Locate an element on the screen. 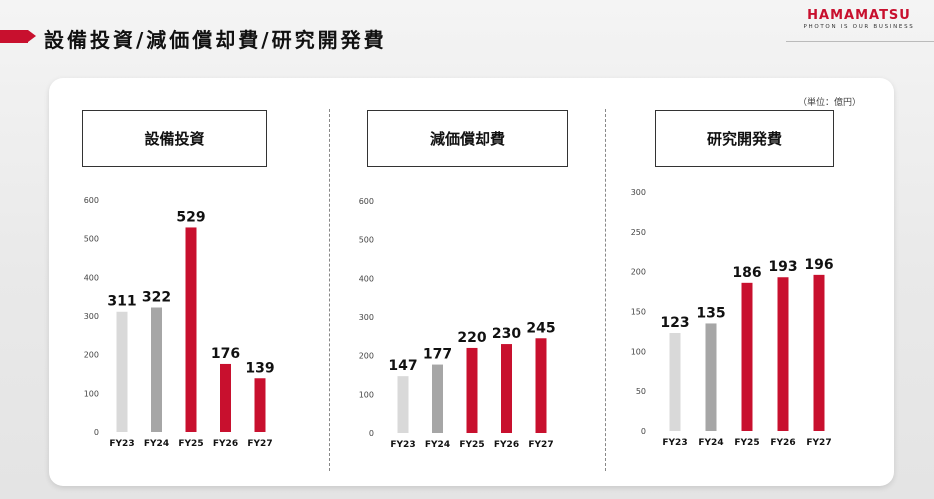 The height and width of the screenshot is (499, 934). rnd-bar-fy24 is located at coordinates (711, 377).